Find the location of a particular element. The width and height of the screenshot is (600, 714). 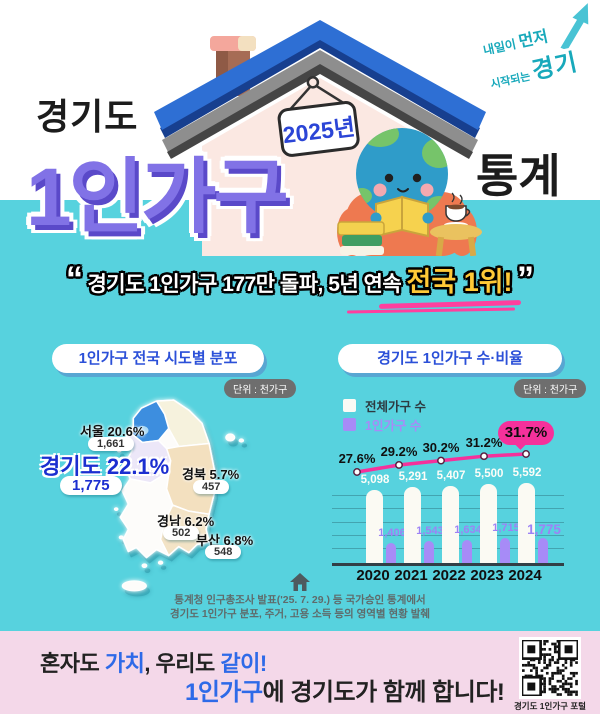

logo-line2-small: 시작되는 is located at coordinates (510, 80).